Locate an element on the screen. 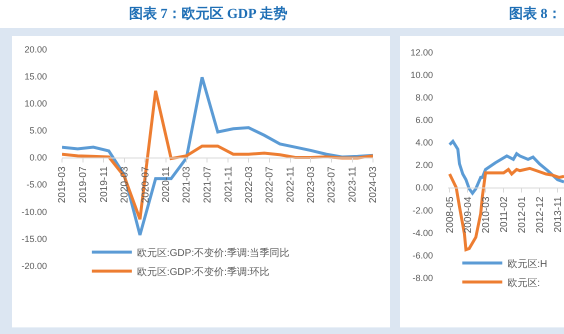  y-tick-label: -10.00 is located at coordinates (34, 211).